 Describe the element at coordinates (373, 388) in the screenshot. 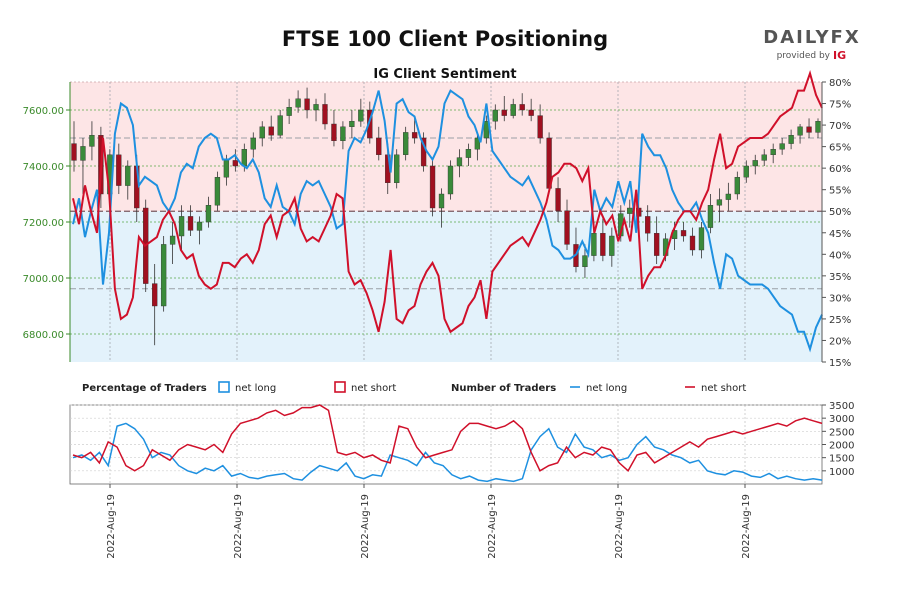

I see `legend-pct-short: net short` at that location.